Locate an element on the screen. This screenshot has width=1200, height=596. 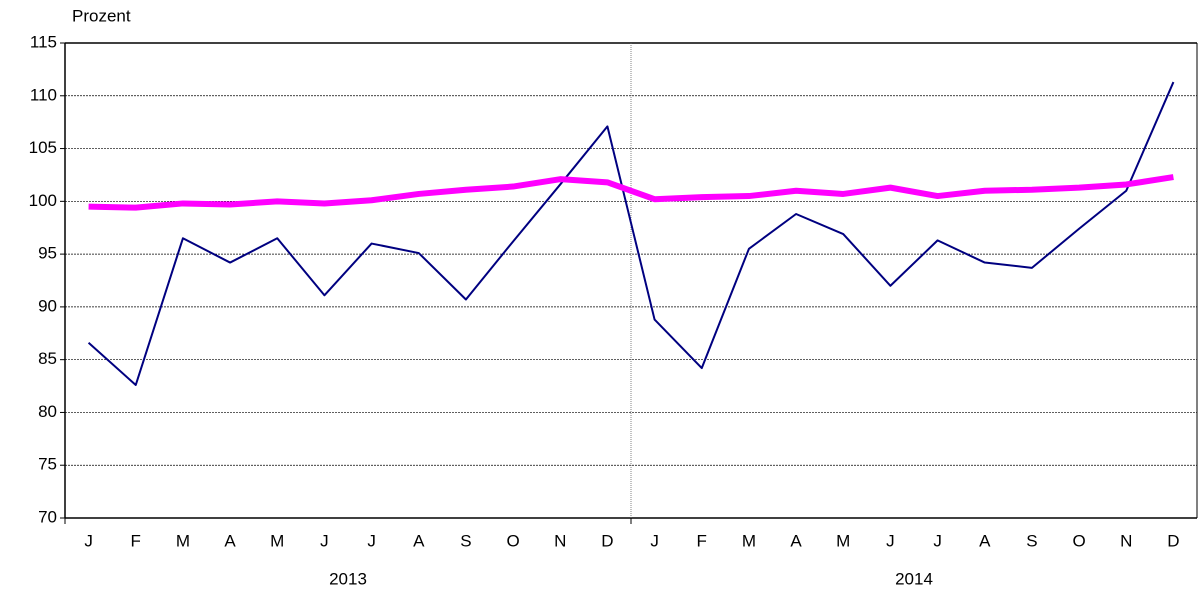
y-tick-label: 75 is located at coordinates (47, 464).